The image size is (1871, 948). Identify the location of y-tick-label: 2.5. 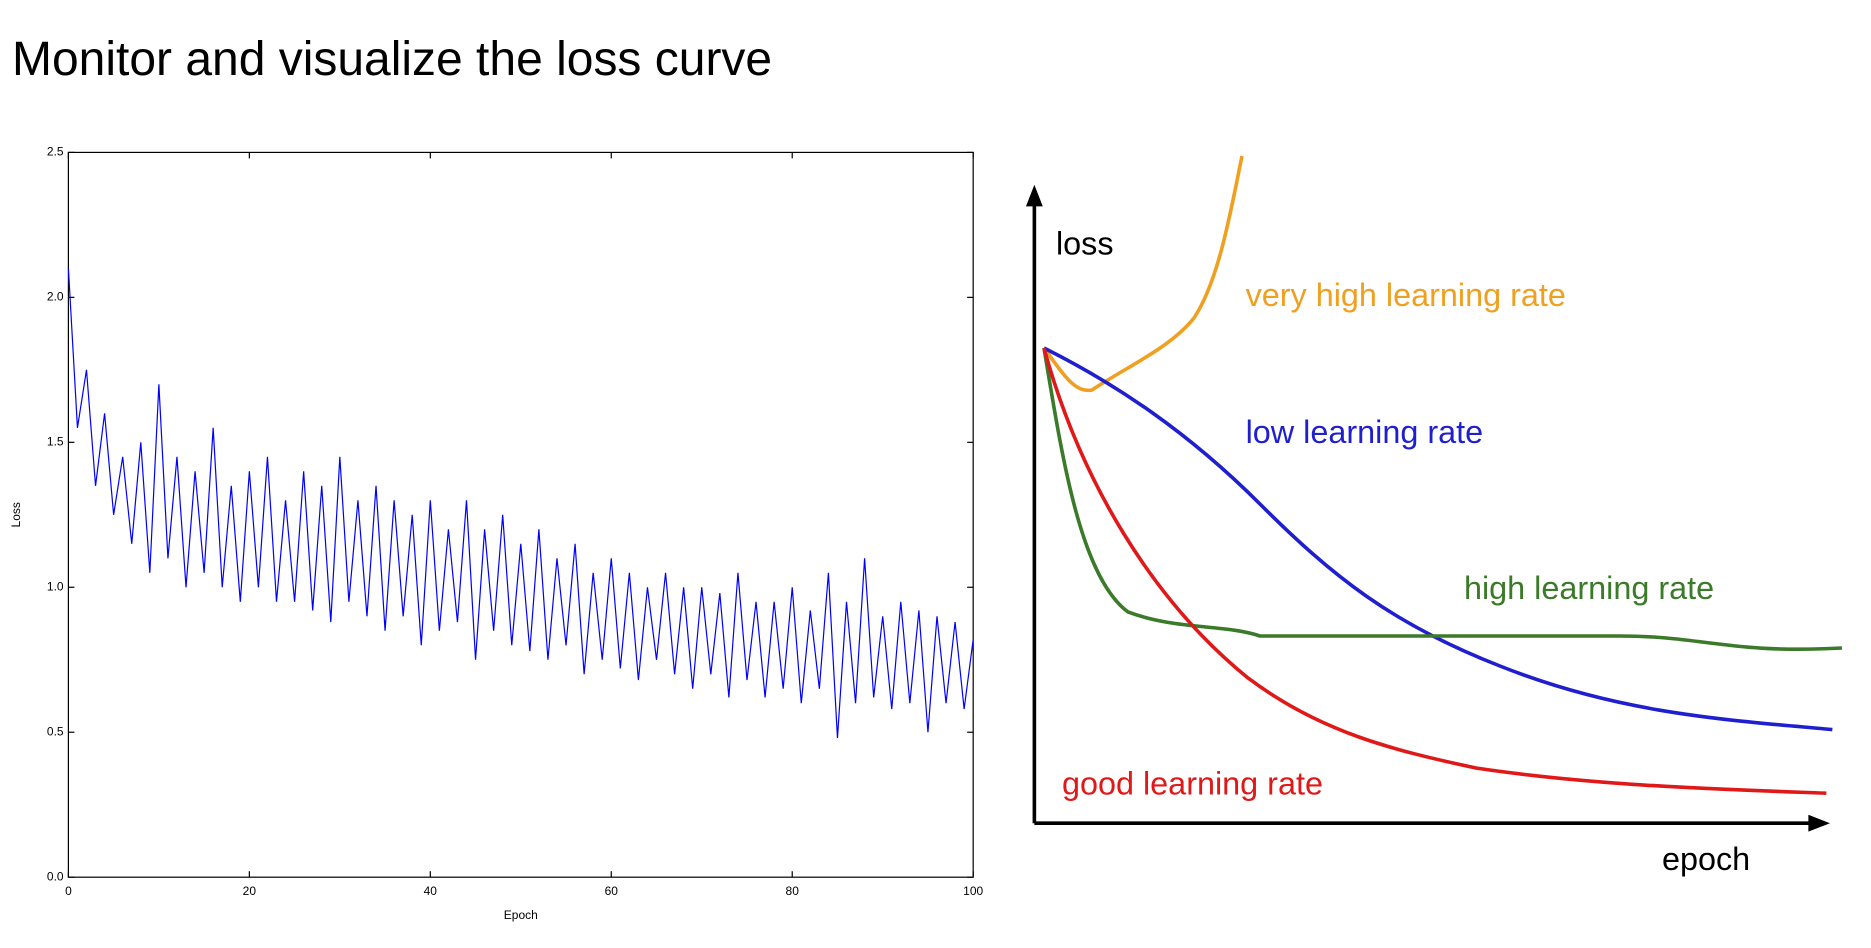
(55, 152).